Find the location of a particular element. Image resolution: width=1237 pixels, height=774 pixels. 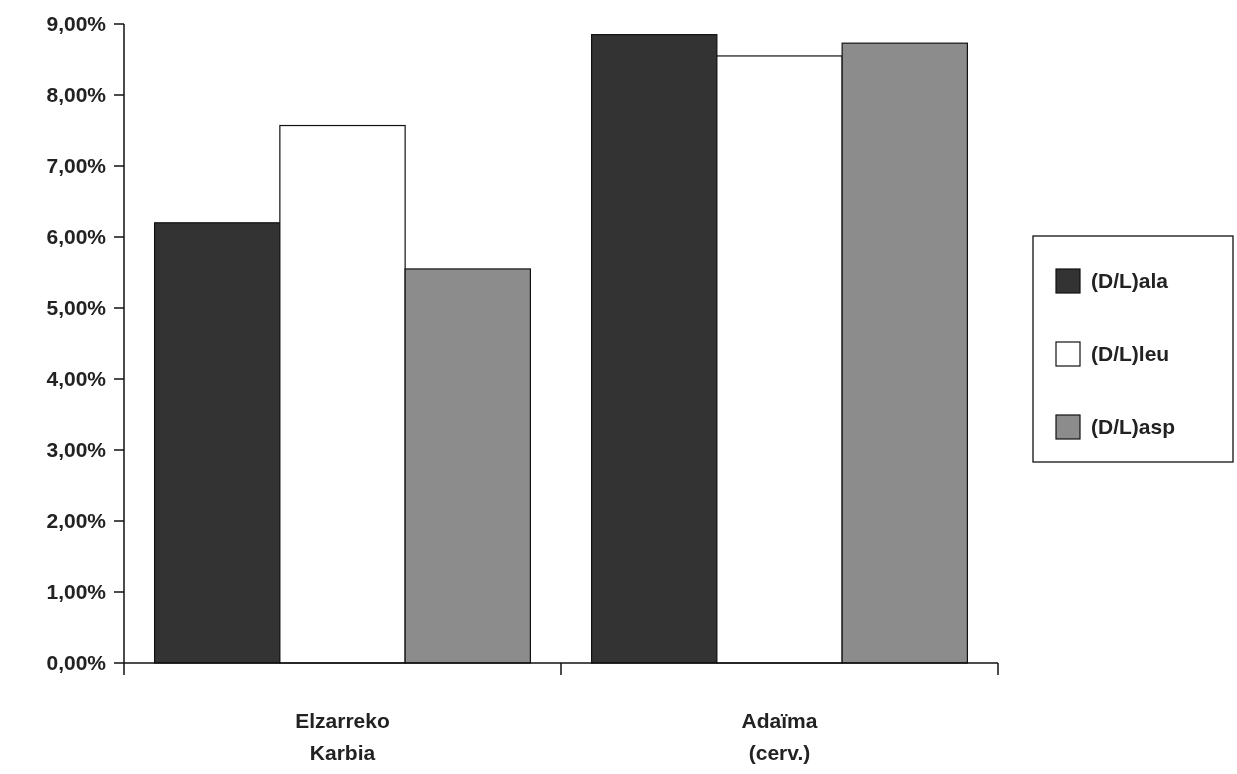

legend-label: (D/L)leu is located at coordinates (1130, 354).